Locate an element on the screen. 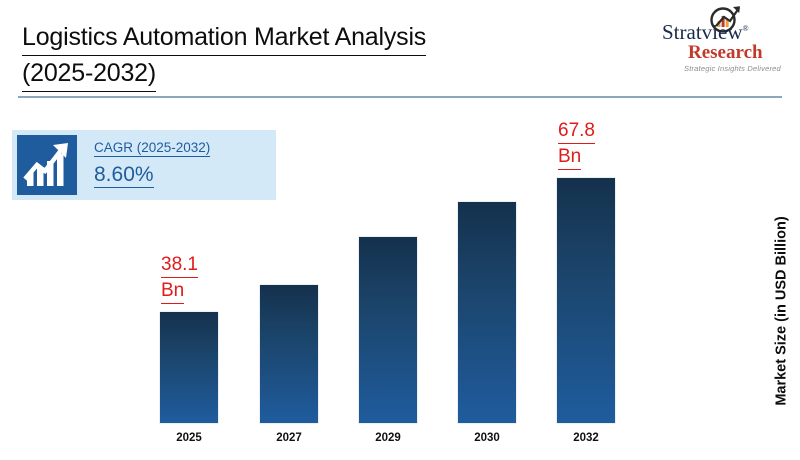 The width and height of the screenshot is (800, 460). bar-value-2032-unit: Bn is located at coordinates (570, 157).